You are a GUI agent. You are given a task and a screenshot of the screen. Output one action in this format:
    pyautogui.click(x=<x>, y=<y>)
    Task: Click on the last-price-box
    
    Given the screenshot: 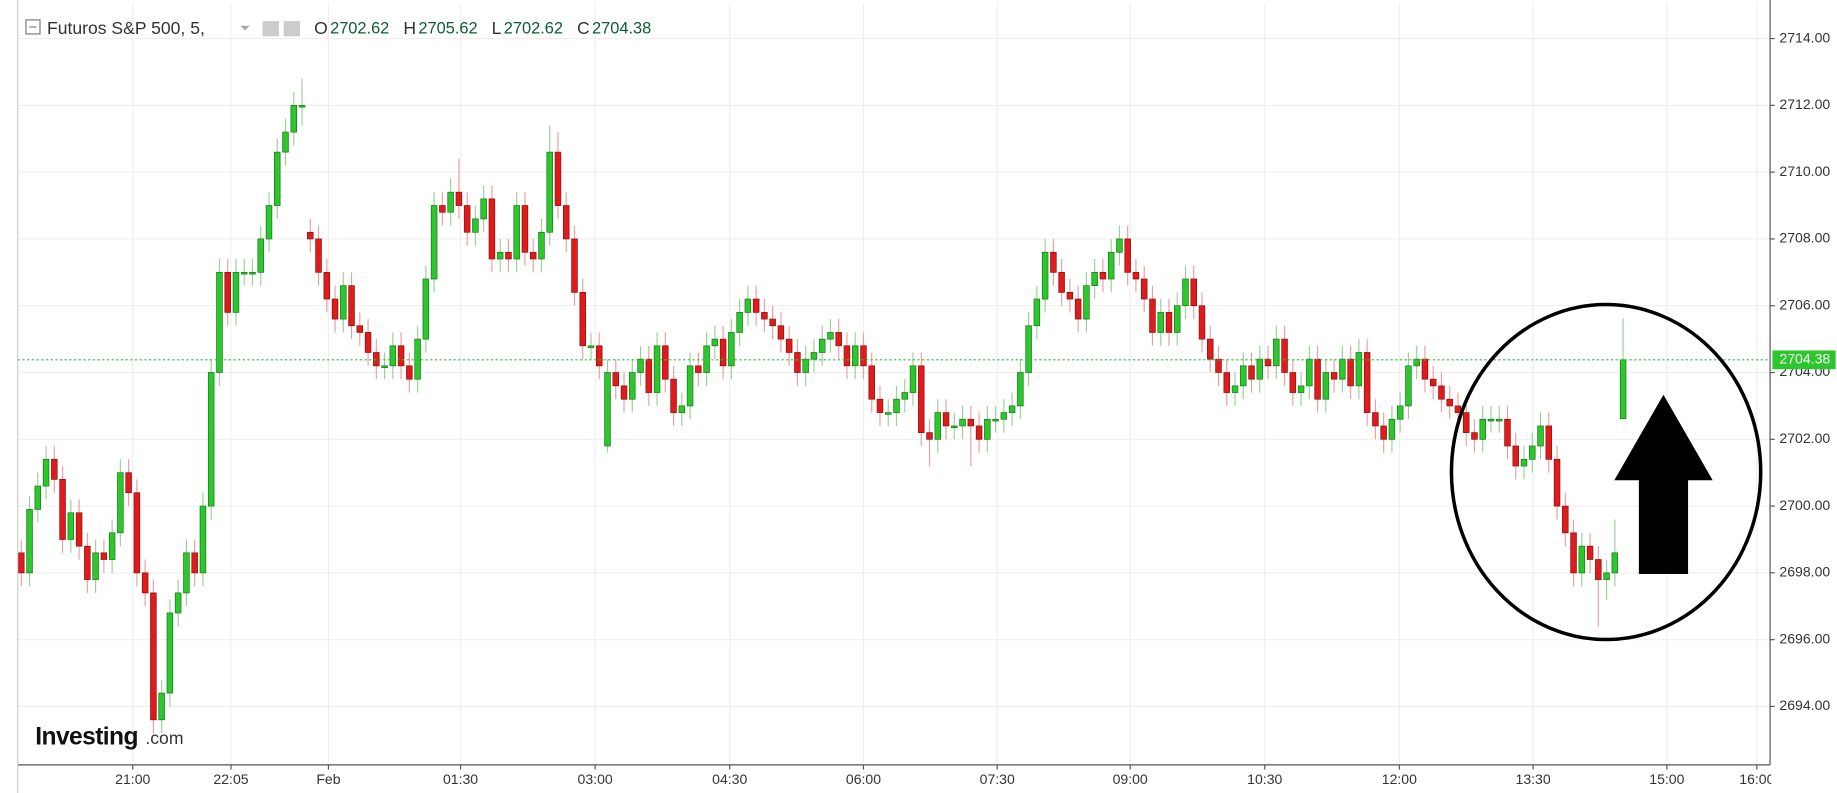 What is the action you would take?
    pyautogui.click(x=1804, y=360)
    